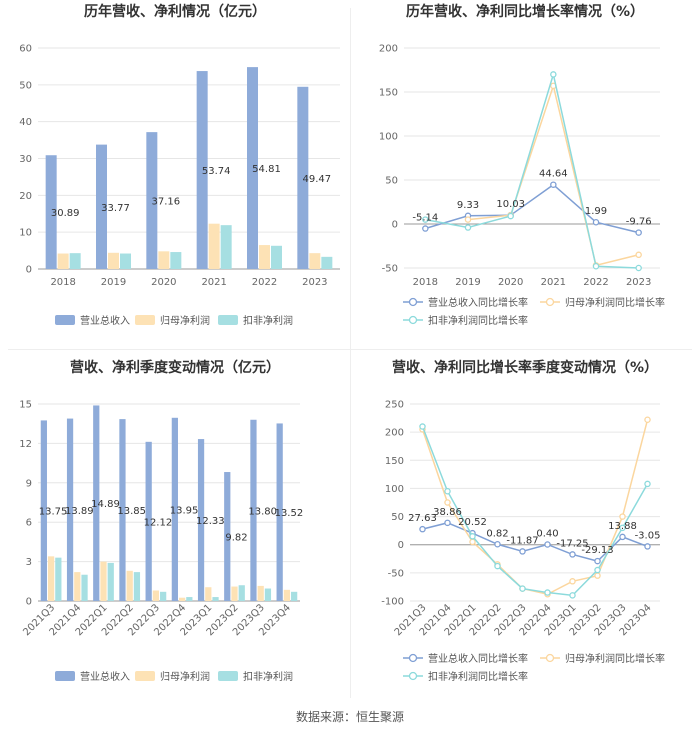 This screenshot has width=700, height=733. What do you see at coordinates (350, 353) in the screenshot?
I see `vertical-divider` at bounding box center [350, 353].